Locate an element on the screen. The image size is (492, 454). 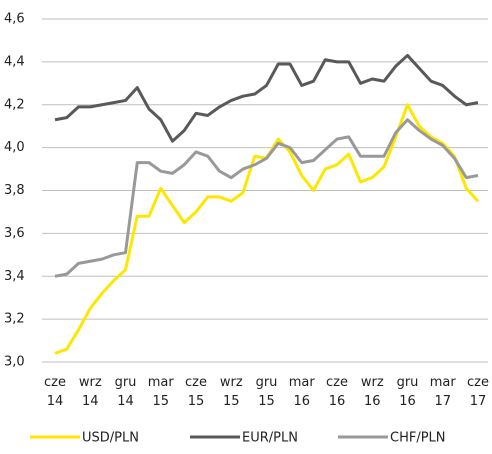
legend-label: EUR/PLN is located at coordinates (270, 438).